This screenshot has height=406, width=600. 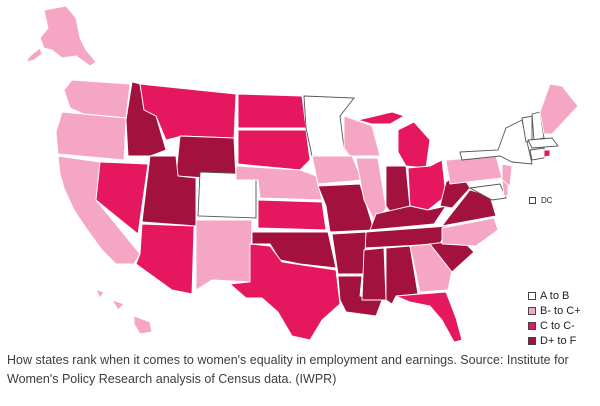 I want to click on dc-marker: DC, so click(x=541, y=200).